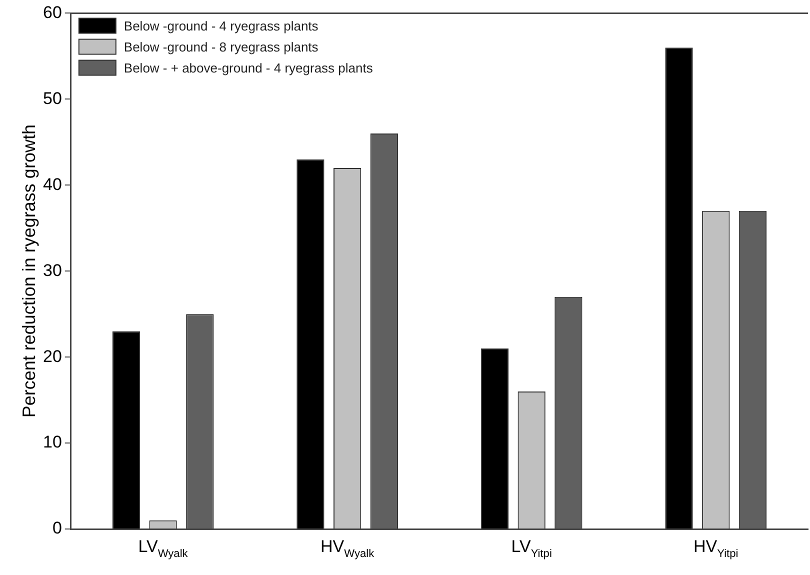 This screenshot has height=575, width=810. I want to click on y-tick-label: 50, so click(52, 98).